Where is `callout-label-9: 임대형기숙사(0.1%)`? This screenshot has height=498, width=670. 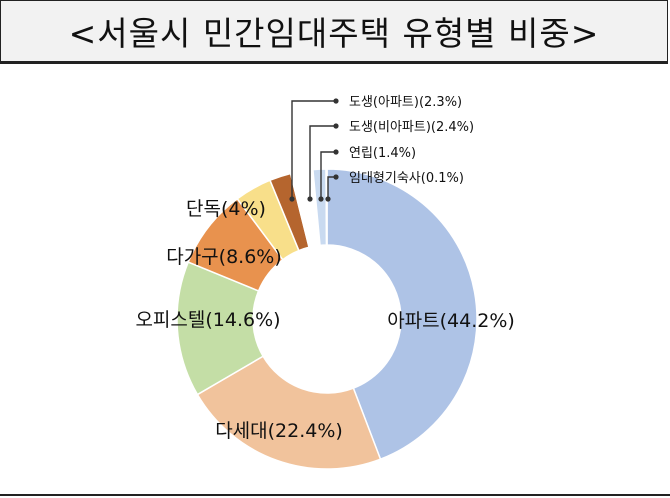
callout-label-9: 임대형기숙사(0.1%) is located at coordinates (406, 178).